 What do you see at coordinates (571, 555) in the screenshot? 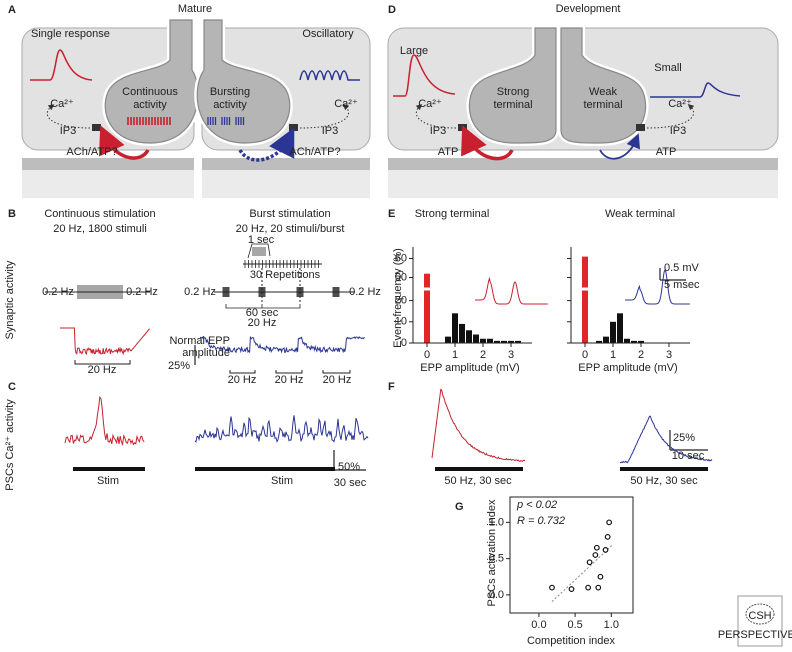
I see `plot-frame` at bounding box center [571, 555].